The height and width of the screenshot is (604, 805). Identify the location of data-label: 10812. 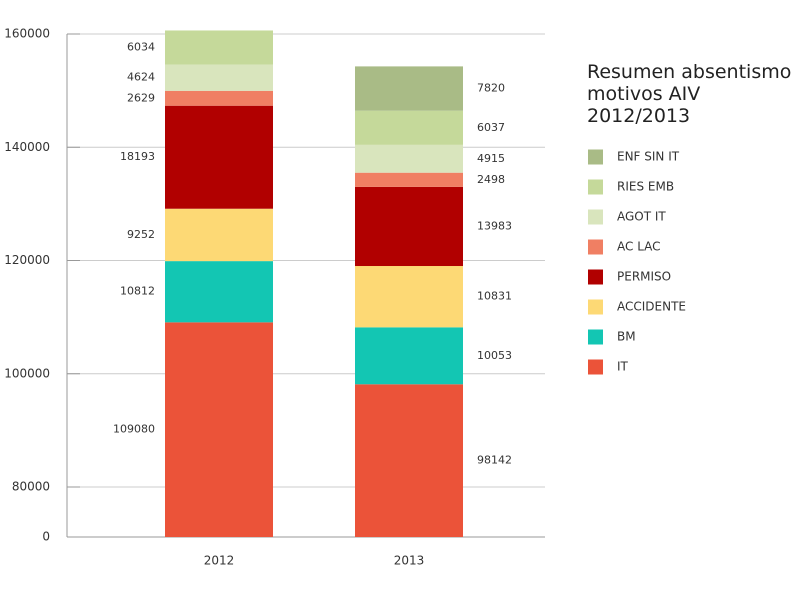
(137, 291).